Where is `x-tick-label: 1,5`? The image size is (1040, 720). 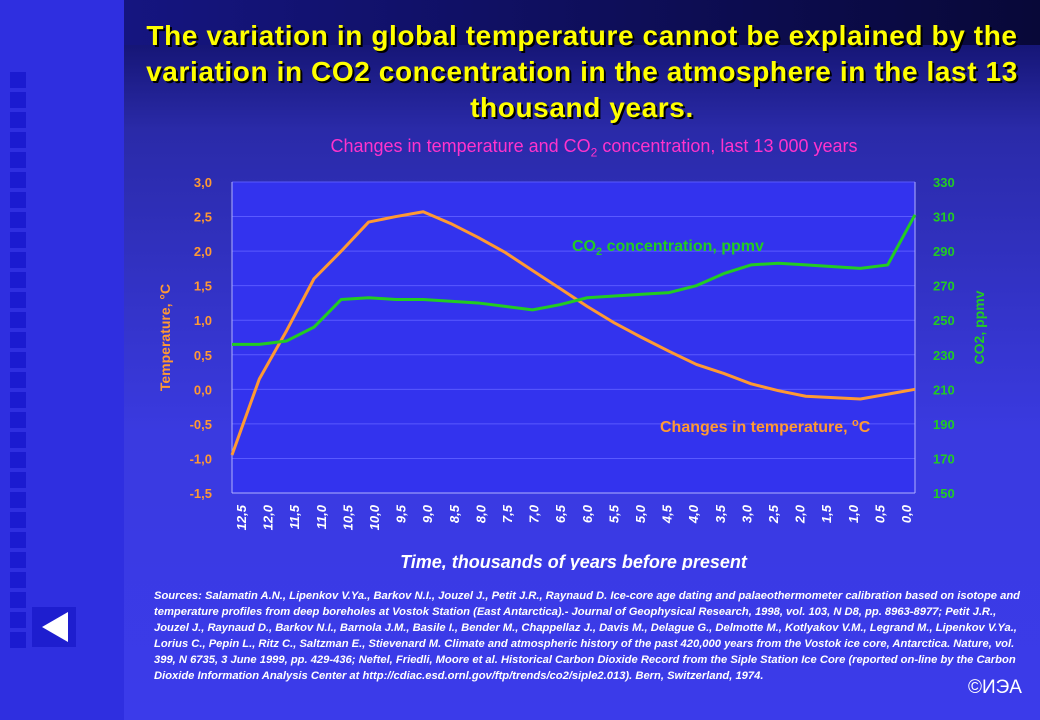 x-tick-label: 1,5 is located at coordinates (826, 513).